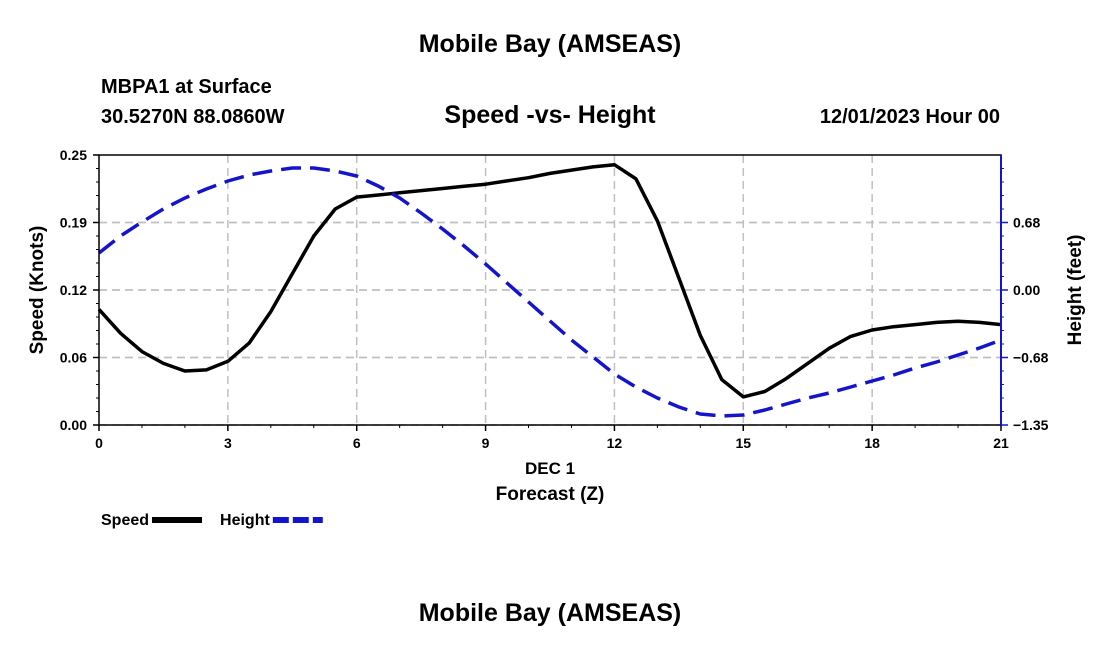 This screenshot has height=650, width=1100. I want to click on legend-label-speed: Speed, so click(125, 520).